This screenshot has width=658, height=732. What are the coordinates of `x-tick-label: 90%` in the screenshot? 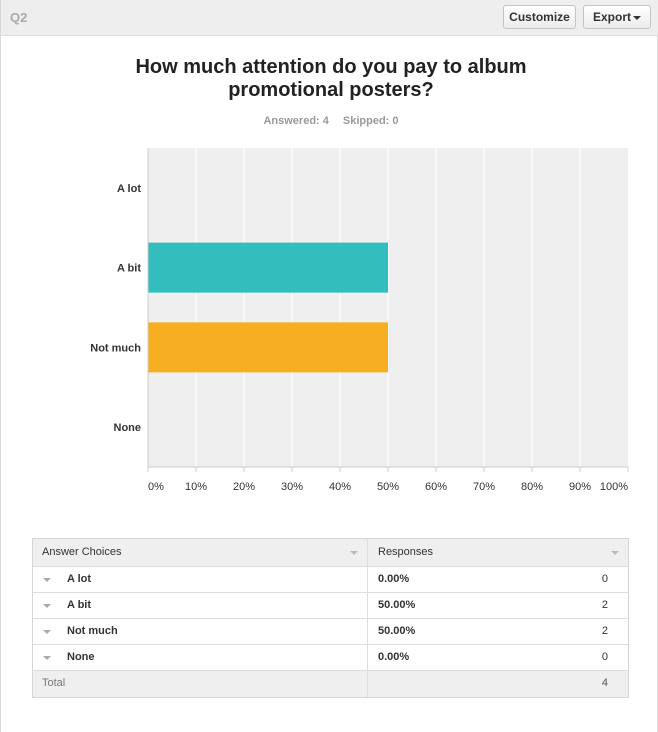 It's located at (580, 487).